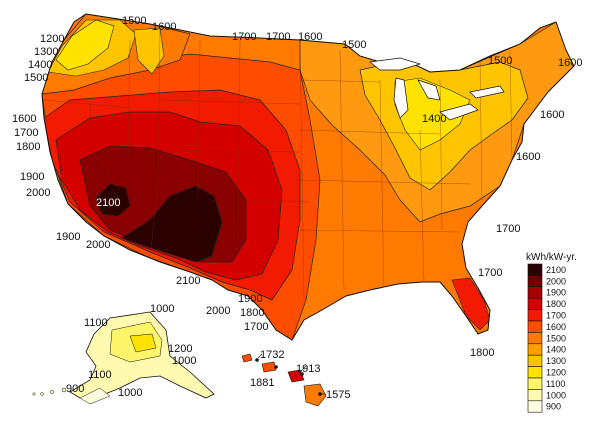 Image resolution: width=600 pixels, height=428 pixels. What do you see at coordinates (551, 257) in the screenshot?
I see `legend-title: kWh/kW-yr.` at bounding box center [551, 257].